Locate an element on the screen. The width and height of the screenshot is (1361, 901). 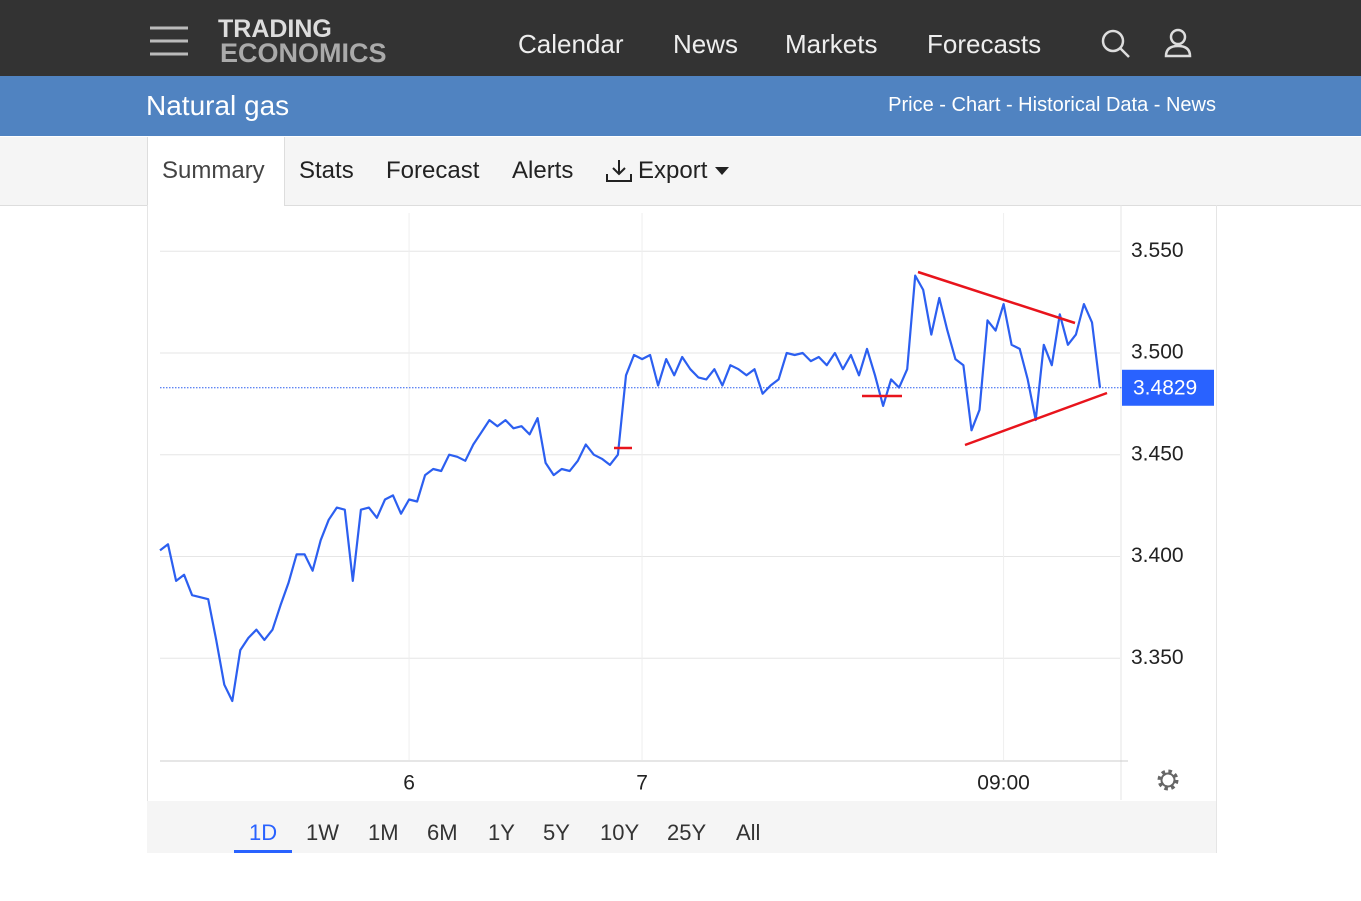
range-button: 6M is located at coordinates (442, 832).